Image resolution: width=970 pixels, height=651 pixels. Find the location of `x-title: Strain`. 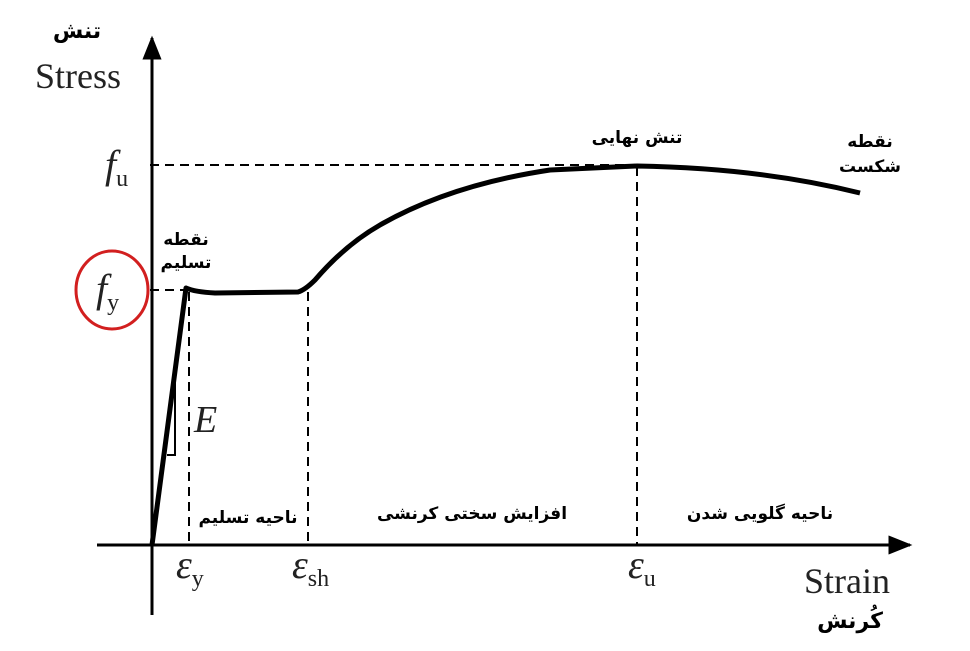

x-title: Strain is located at coordinates (847, 581).